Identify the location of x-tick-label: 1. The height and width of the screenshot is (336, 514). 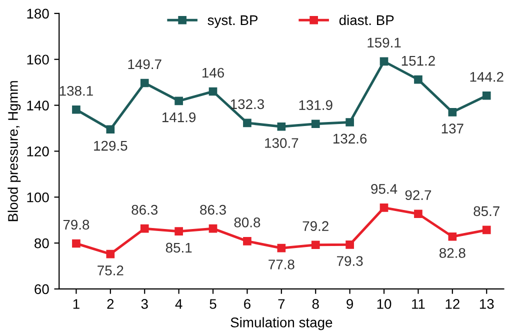
(76, 304).